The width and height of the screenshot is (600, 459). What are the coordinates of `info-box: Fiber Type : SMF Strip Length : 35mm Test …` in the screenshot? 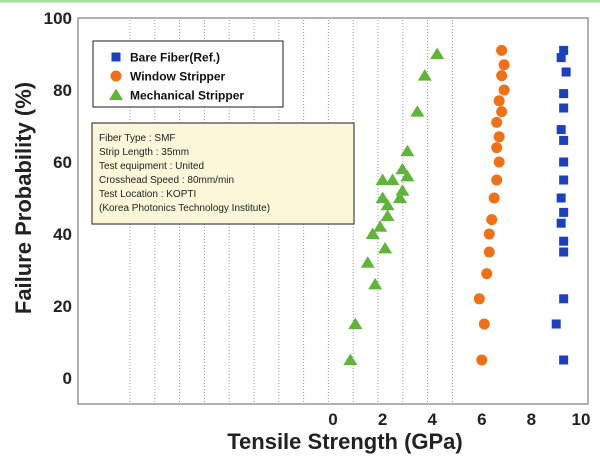 It's located at (223, 173).